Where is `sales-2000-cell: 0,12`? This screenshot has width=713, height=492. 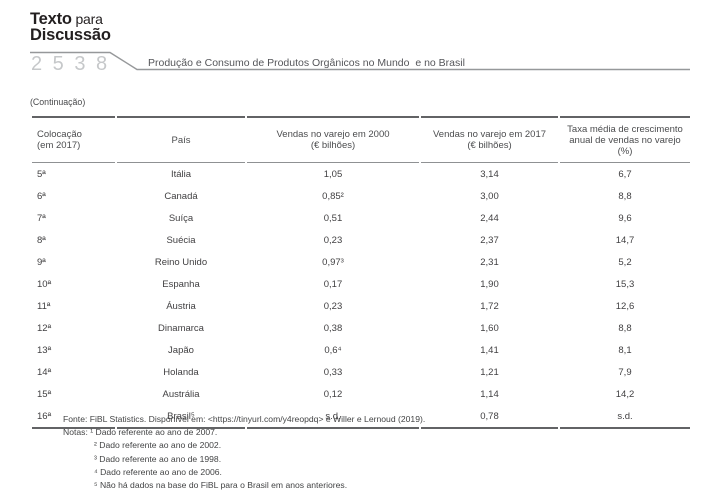 sales-2000-cell: 0,12 is located at coordinates (333, 394).